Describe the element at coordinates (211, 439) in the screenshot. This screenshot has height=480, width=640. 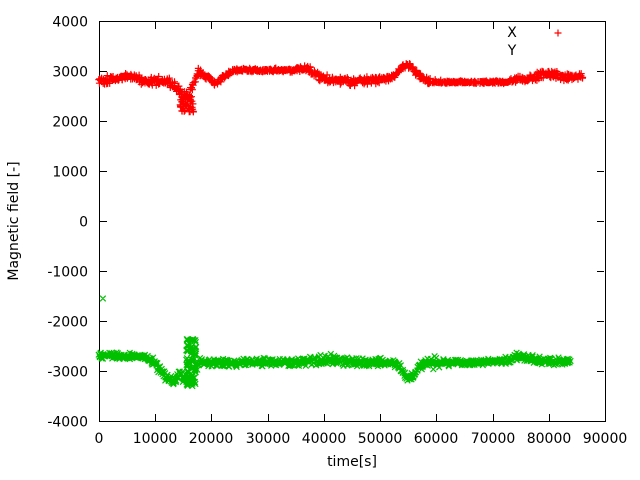
I see `x-tick-label: 20000` at that location.